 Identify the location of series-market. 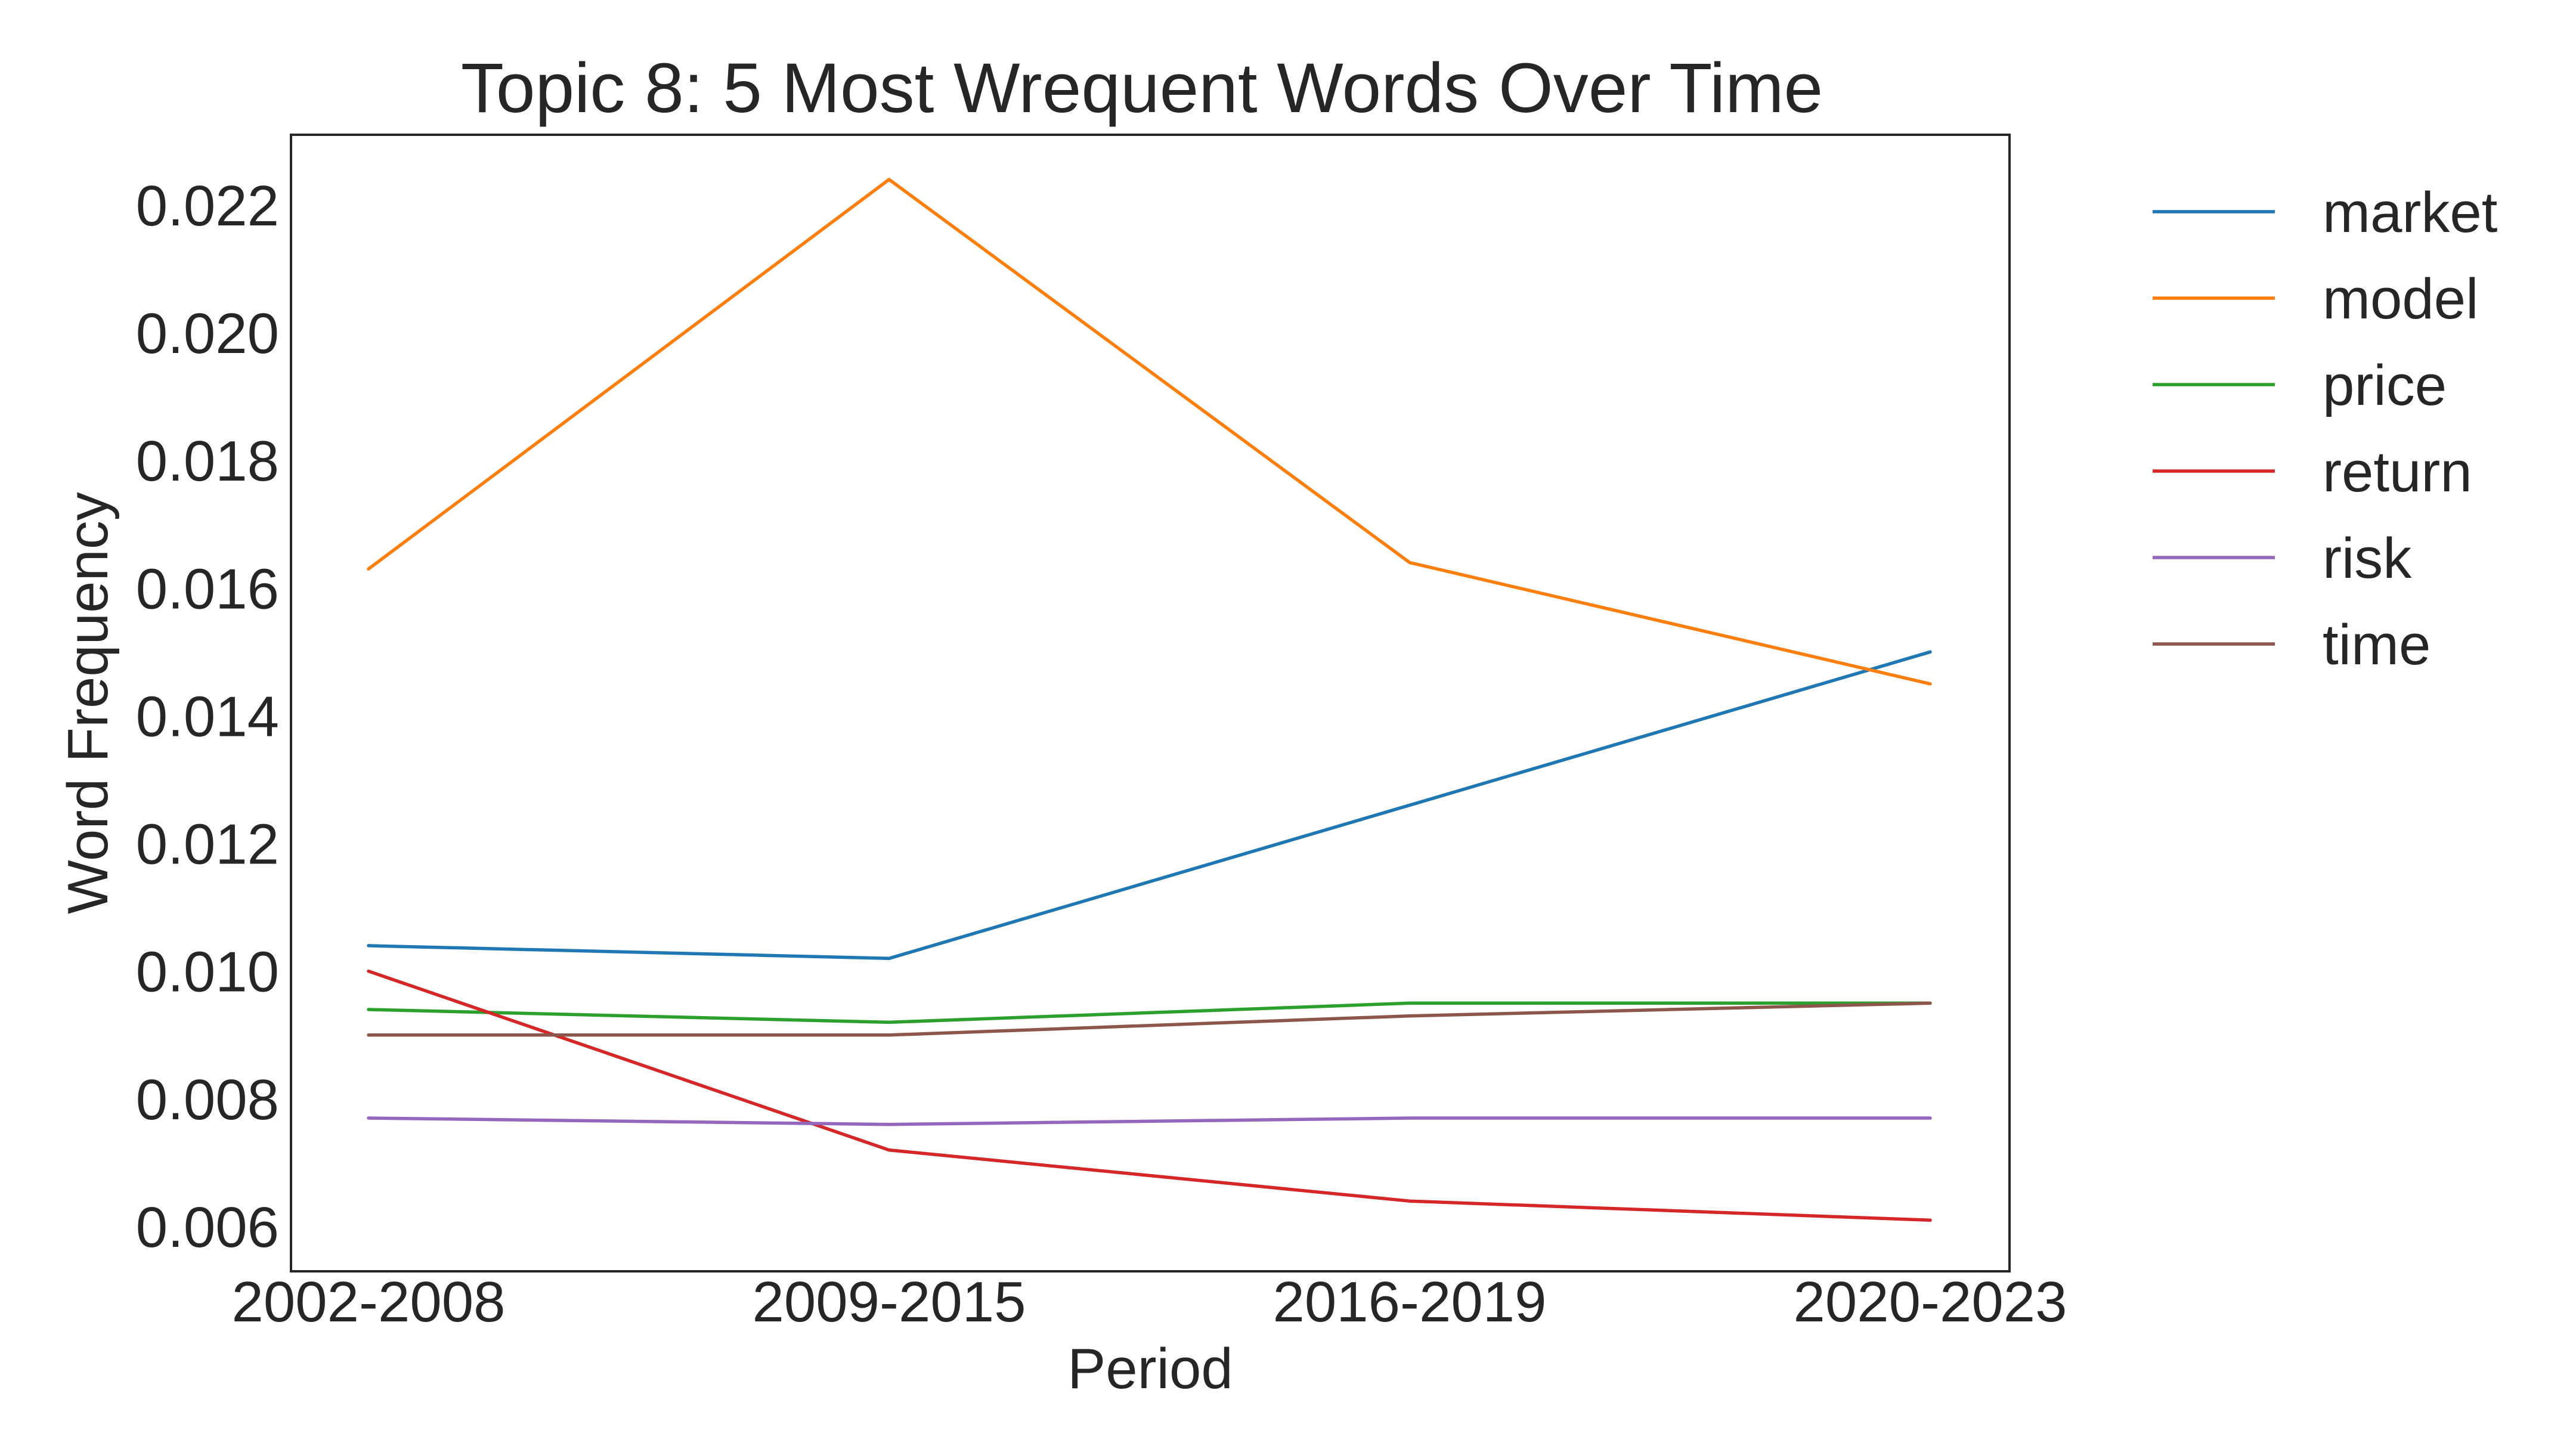
(1150, 806).